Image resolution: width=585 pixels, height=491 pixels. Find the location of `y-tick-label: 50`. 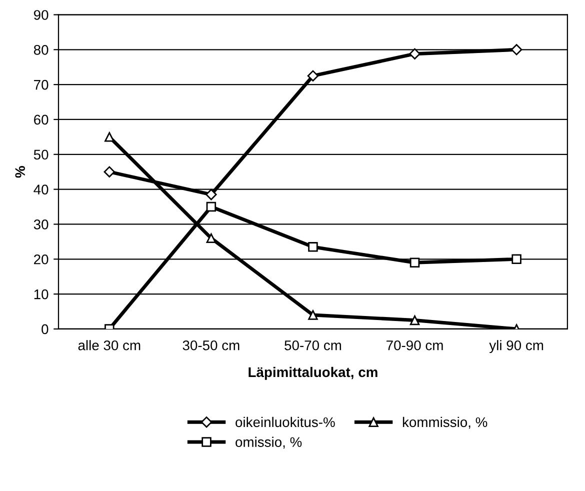

y-tick-label: 50 is located at coordinates (41, 155).